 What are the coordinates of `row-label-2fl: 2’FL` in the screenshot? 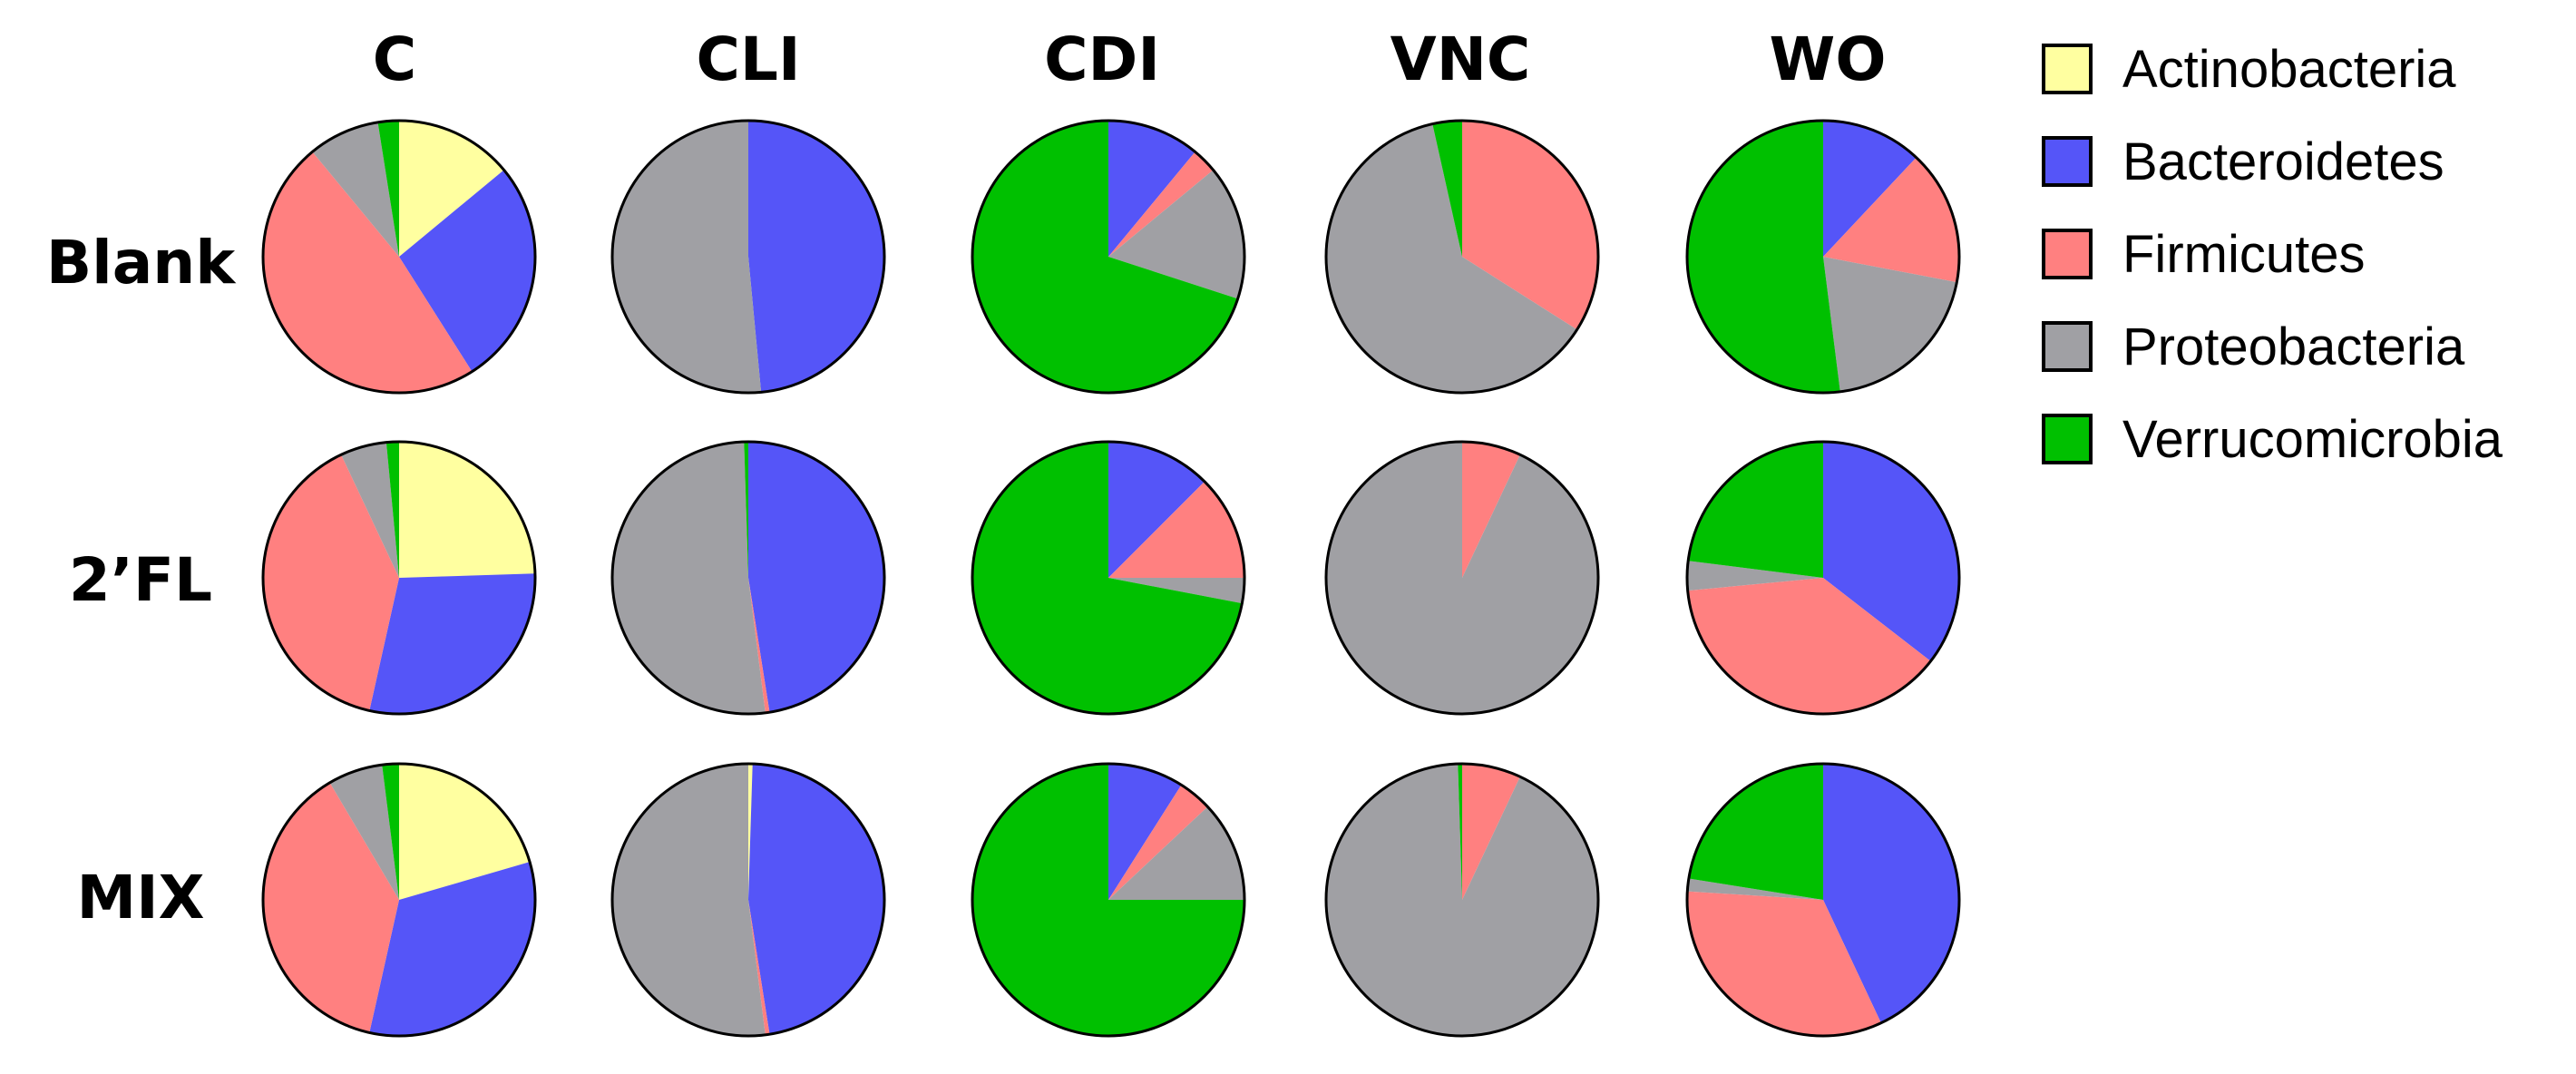 It's located at (140, 580).